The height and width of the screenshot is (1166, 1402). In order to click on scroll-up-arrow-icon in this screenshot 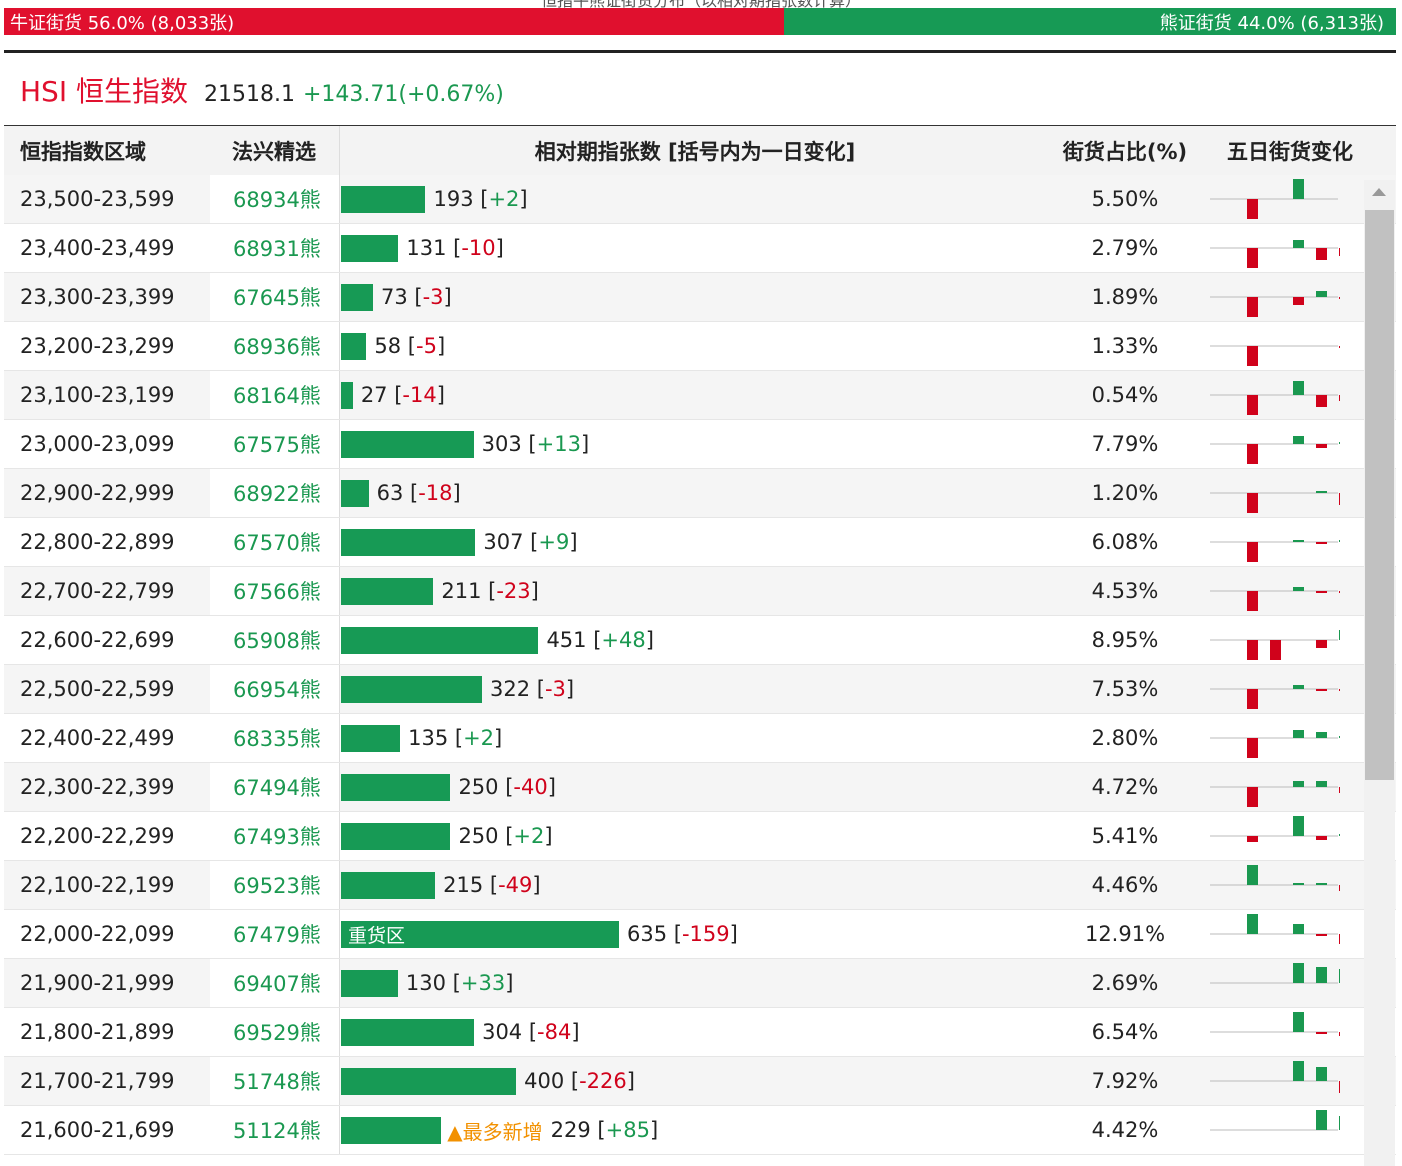, I will do `click(1379, 192)`.